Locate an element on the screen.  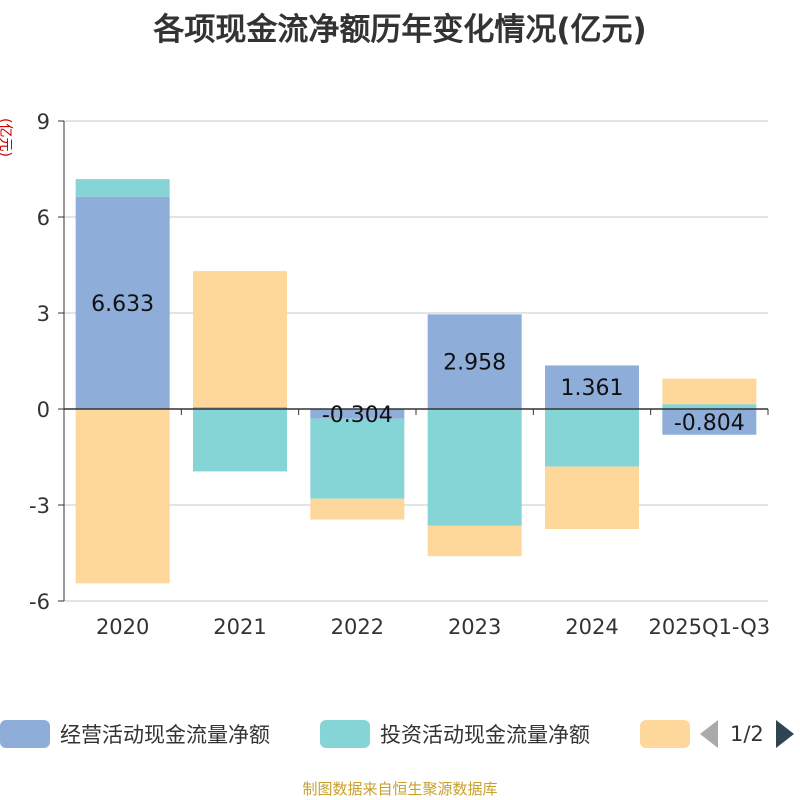
legend-page-indicator: 1/2 is located at coordinates (747, 734).